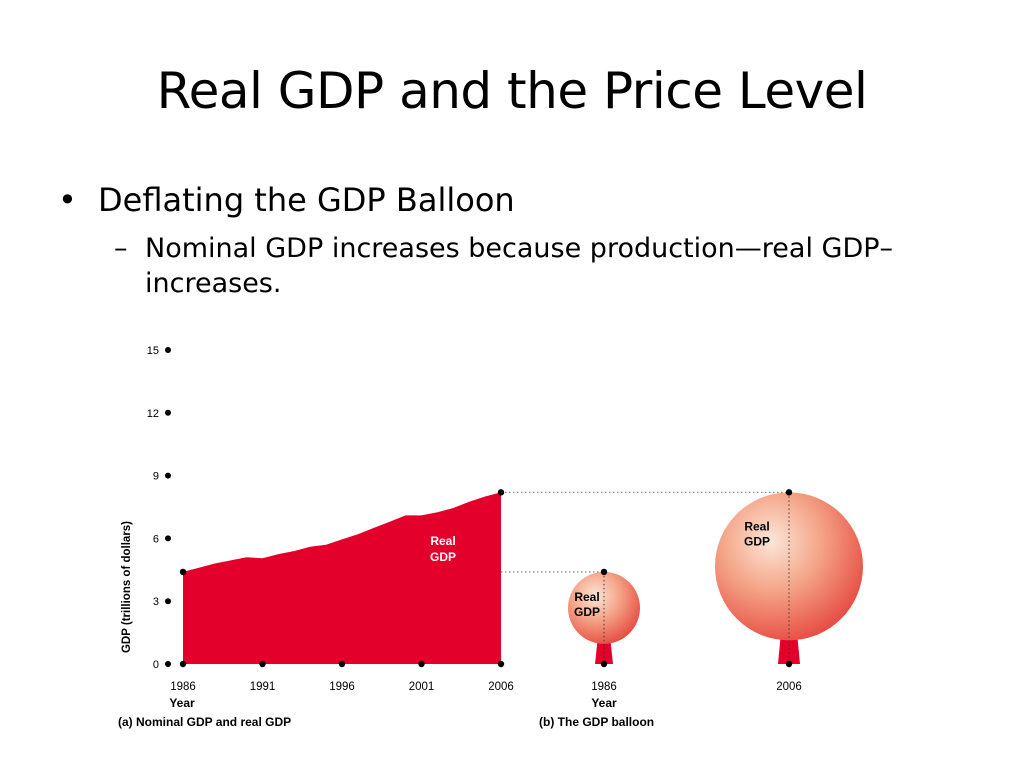 This screenshot has width=1024, height=768. I want to click on x-tick-label: 1991, so click(263, 687).